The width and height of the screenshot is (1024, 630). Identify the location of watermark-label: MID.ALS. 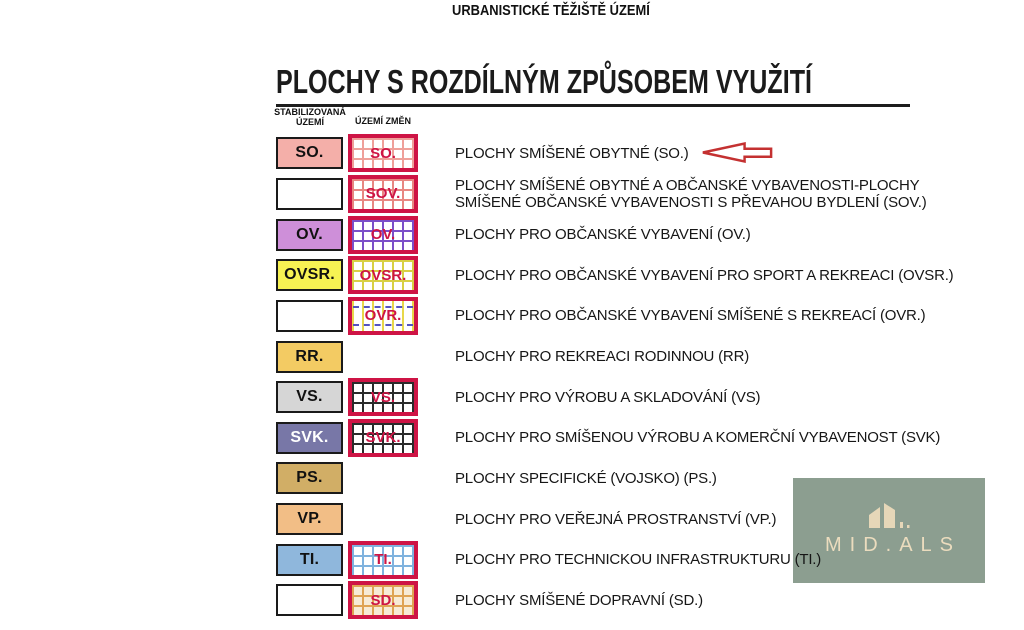
(893, 545).